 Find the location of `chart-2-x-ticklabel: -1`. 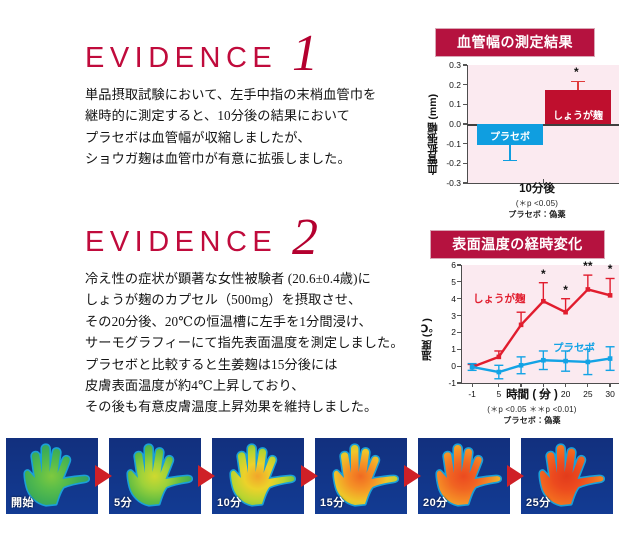

chart-2-x-ticklabel: -1 is located at coordinates (472, 394).